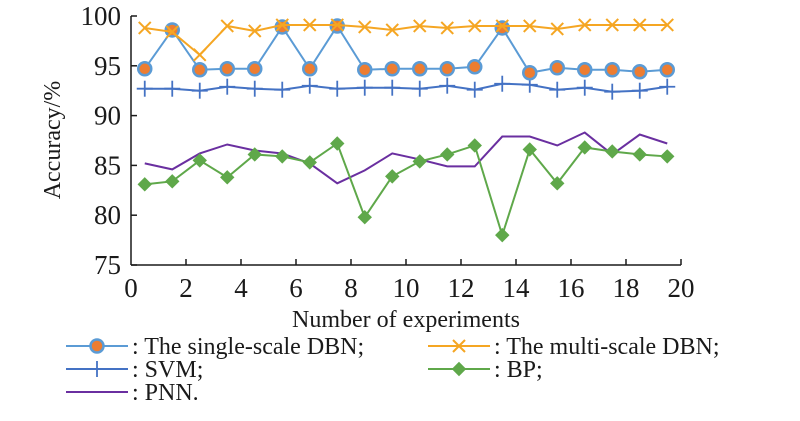 This screenshot has width=800, height=421. Describe the element at coordinates (571, 288) in the screenshot. I see `x-tick-label: 16` at that location.